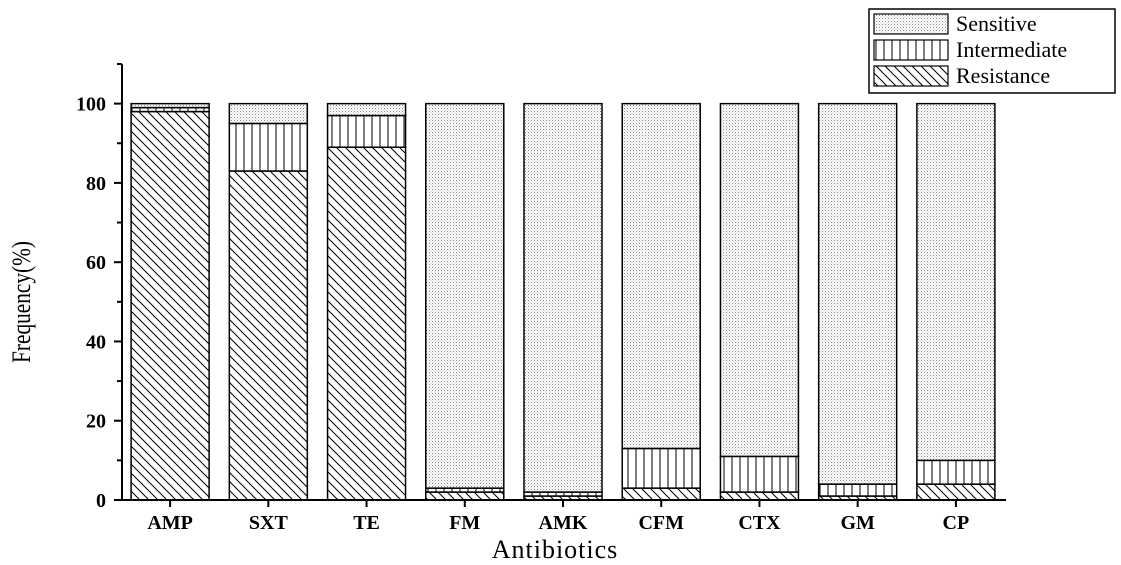 This screenshot has width=1121, height=565. I want to click on bar-segment-intermediate-gm, so click(857, 490).